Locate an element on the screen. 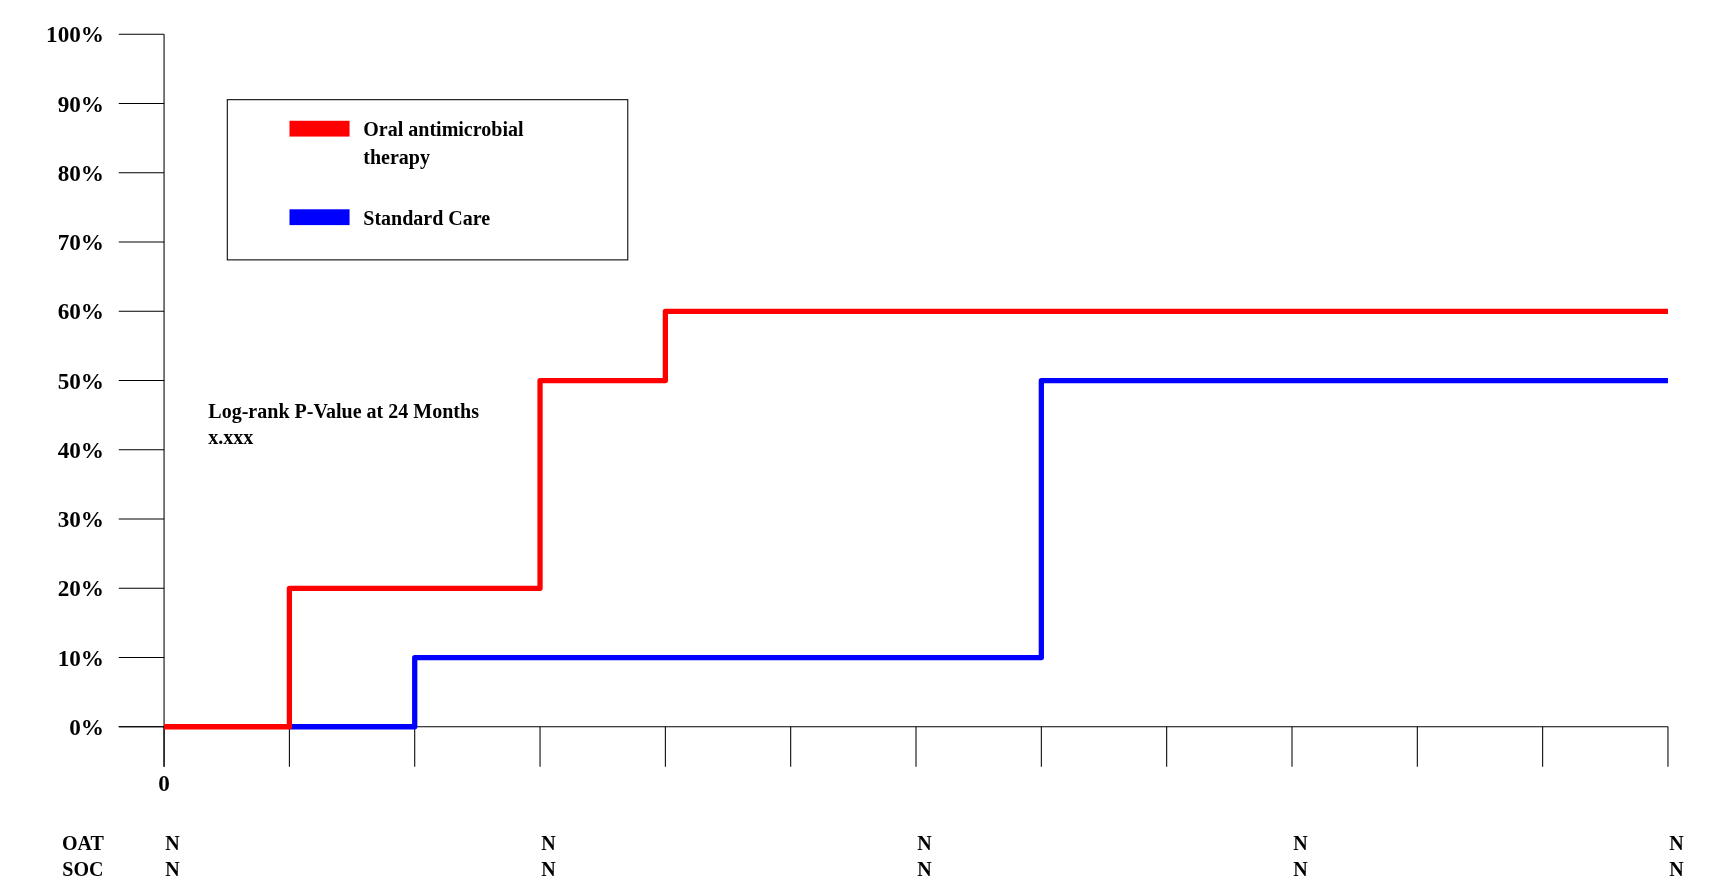  text: SOC is located at coordinates (83, 869).